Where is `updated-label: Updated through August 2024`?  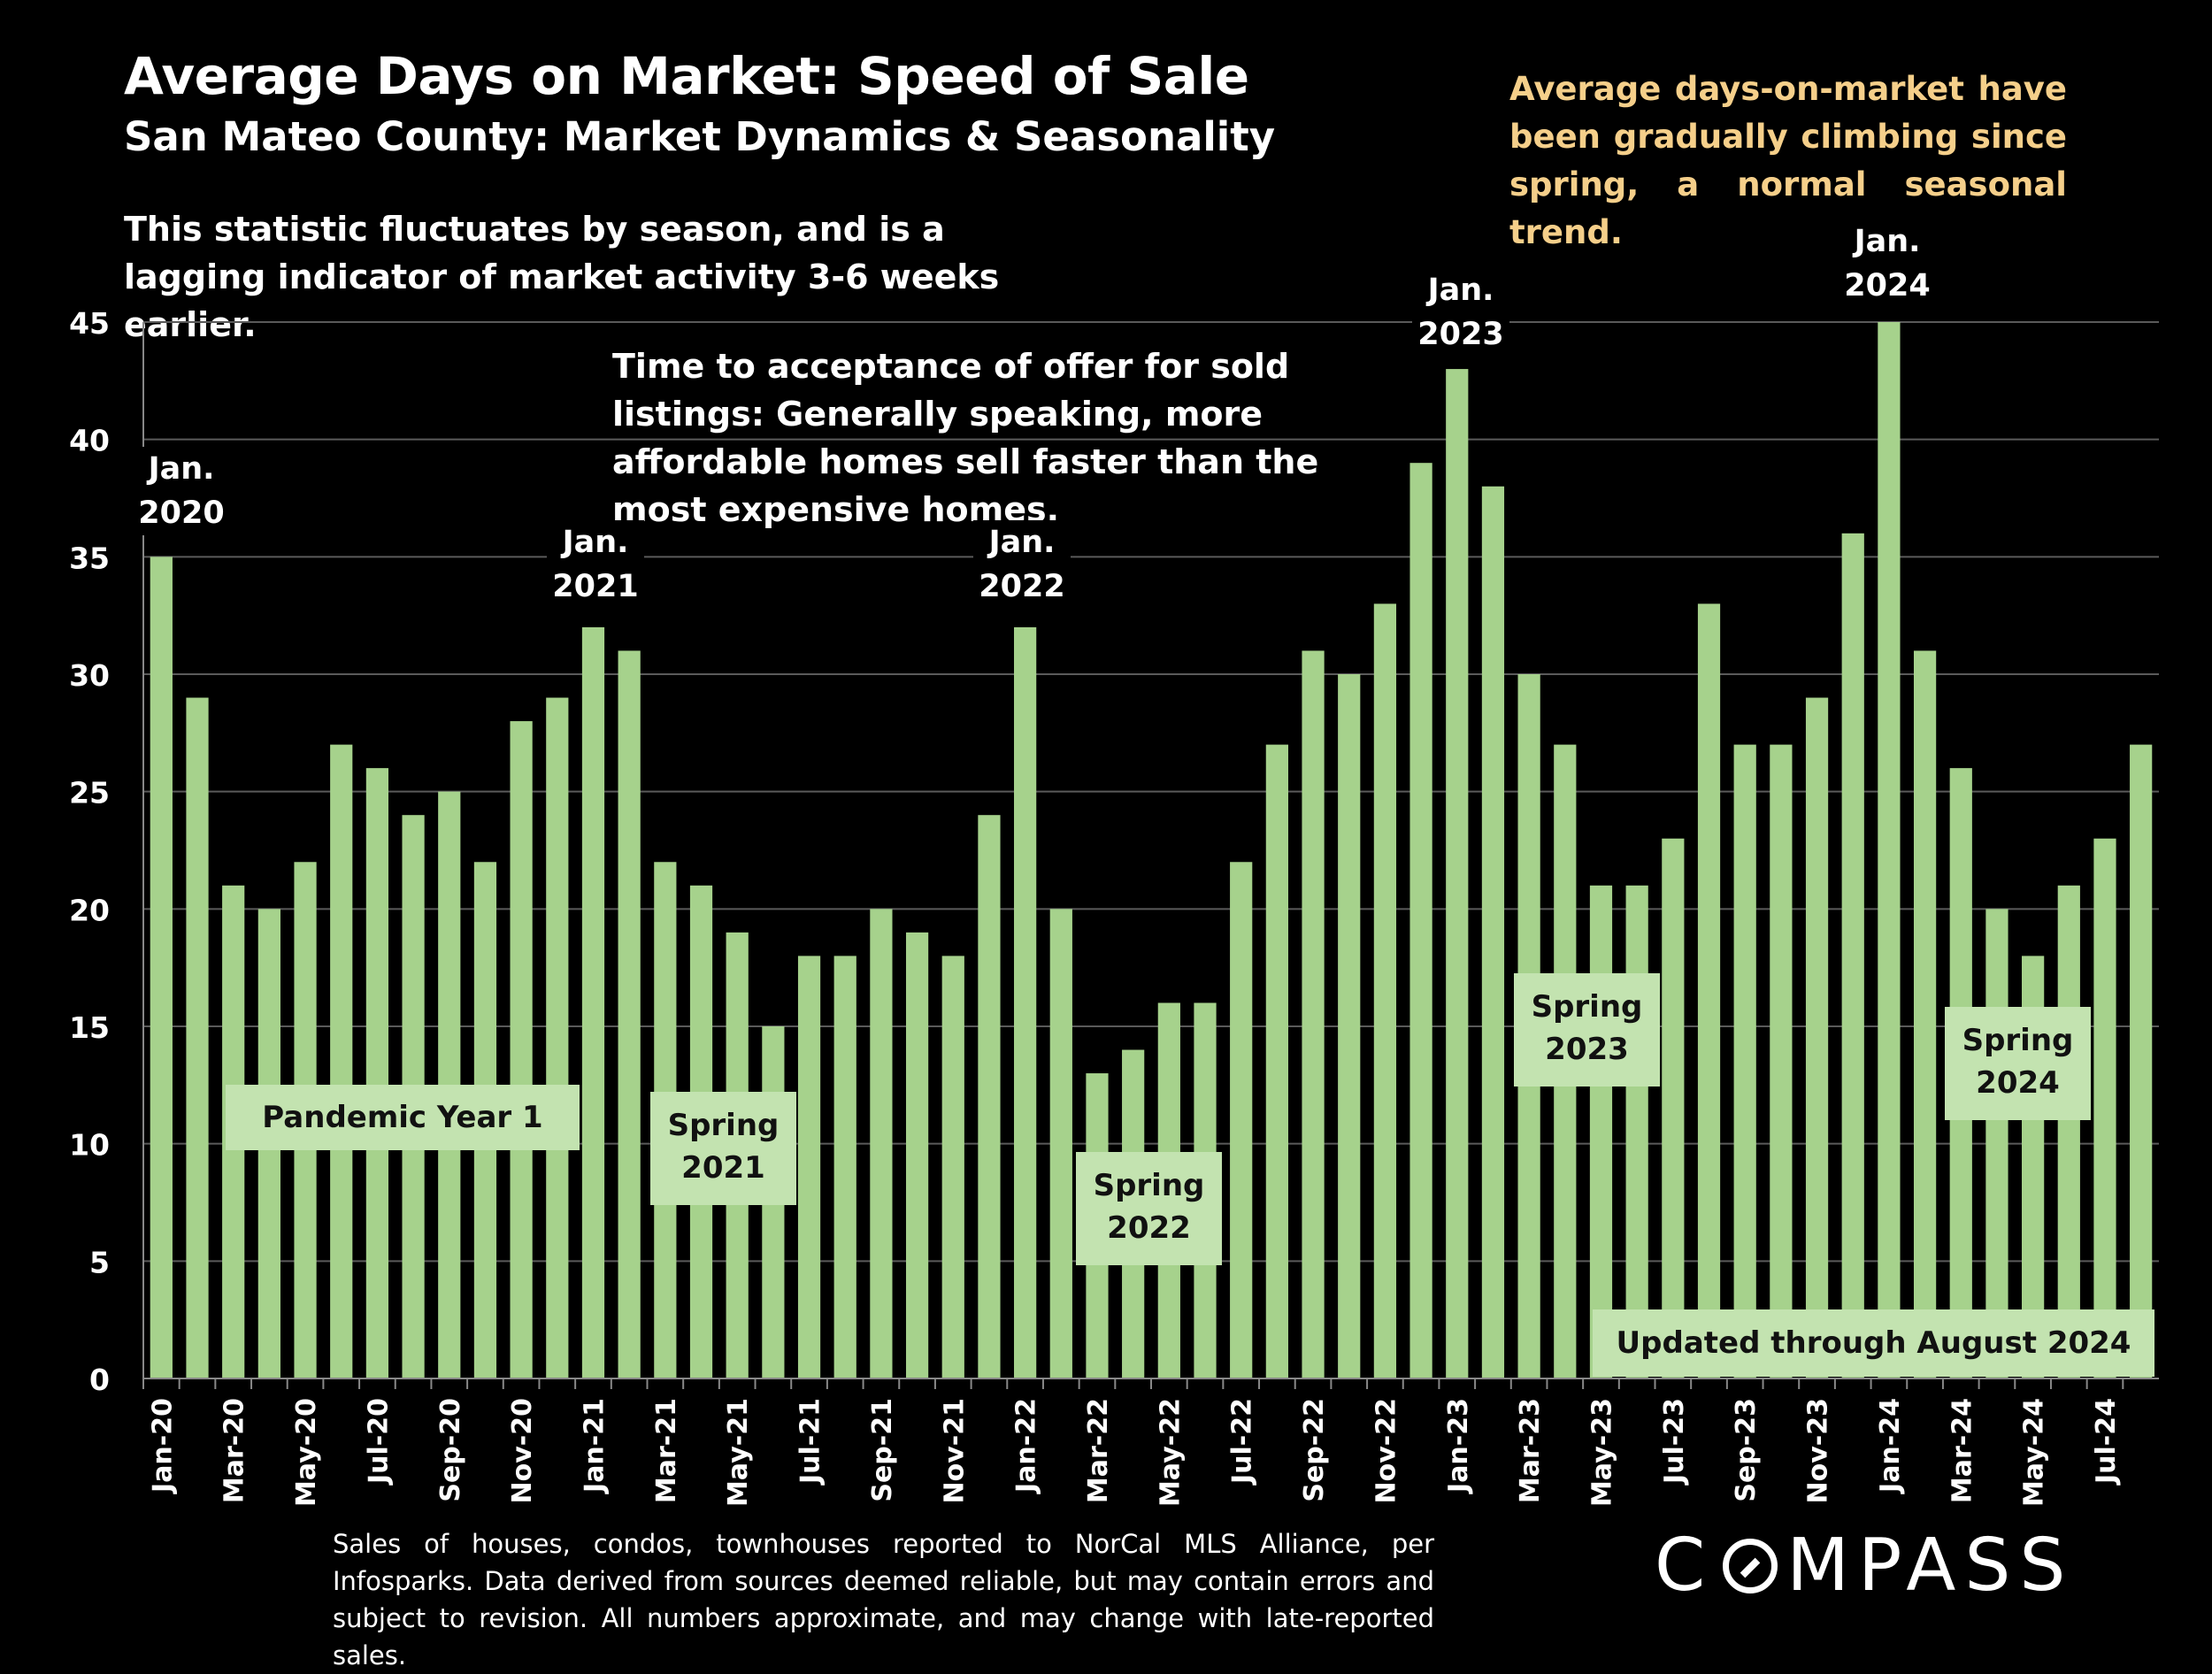 updated-label: Updated through August 2024 is located at coordinates (1874, 1343).